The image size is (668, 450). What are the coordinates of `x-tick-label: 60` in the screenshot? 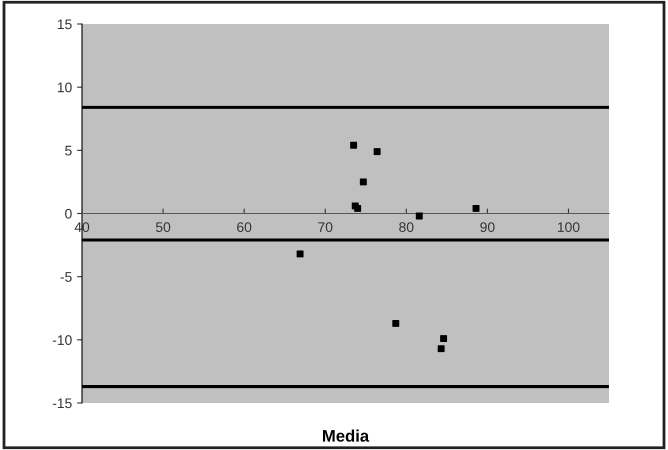 It's located at (244, 227).